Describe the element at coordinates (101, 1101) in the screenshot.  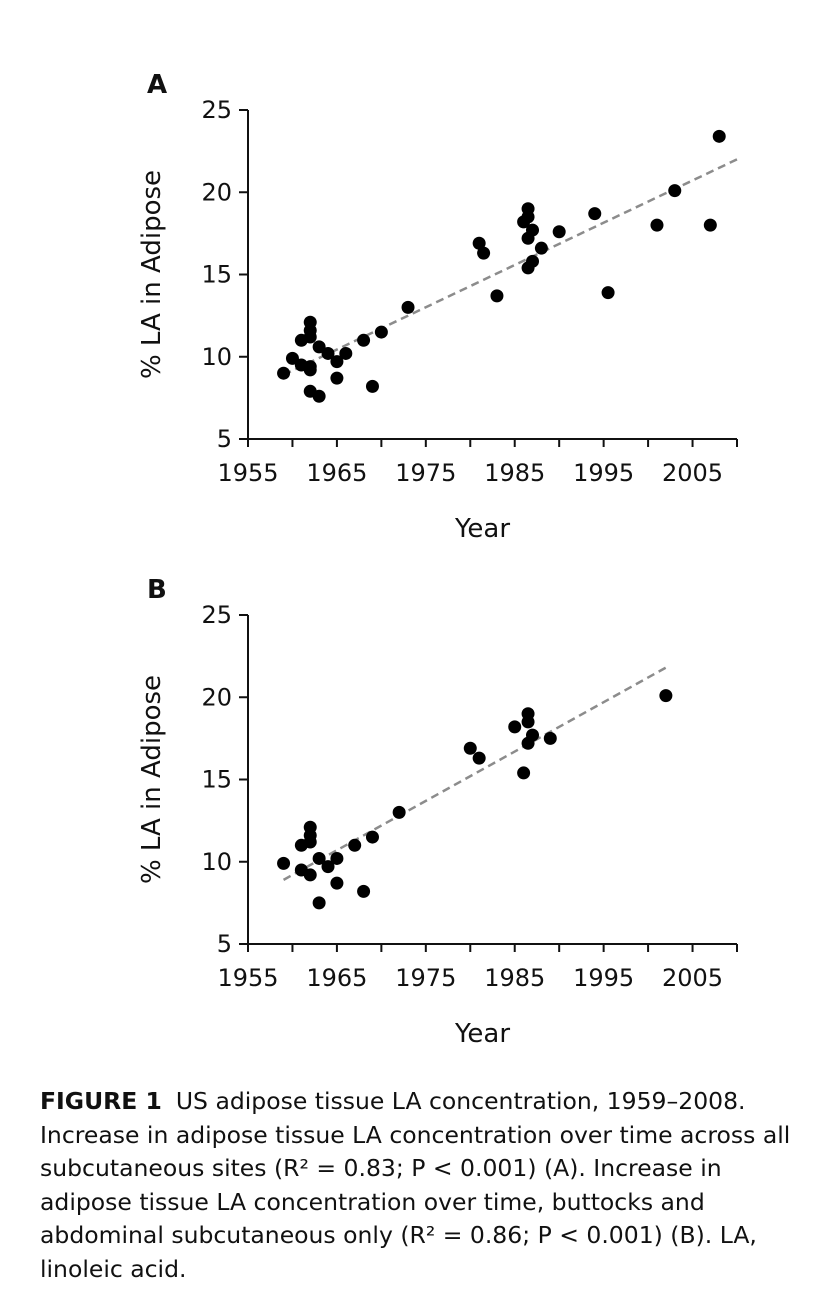
I see `caption-label: FIGURE 1` at that location.